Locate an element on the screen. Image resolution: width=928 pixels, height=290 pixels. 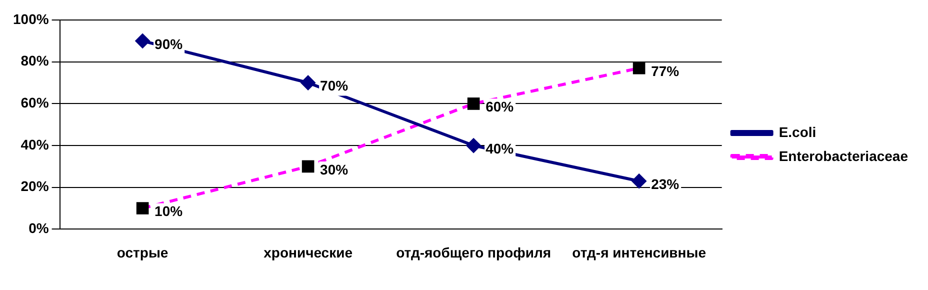
data-label: 77% is located at coordinates (665, 70).